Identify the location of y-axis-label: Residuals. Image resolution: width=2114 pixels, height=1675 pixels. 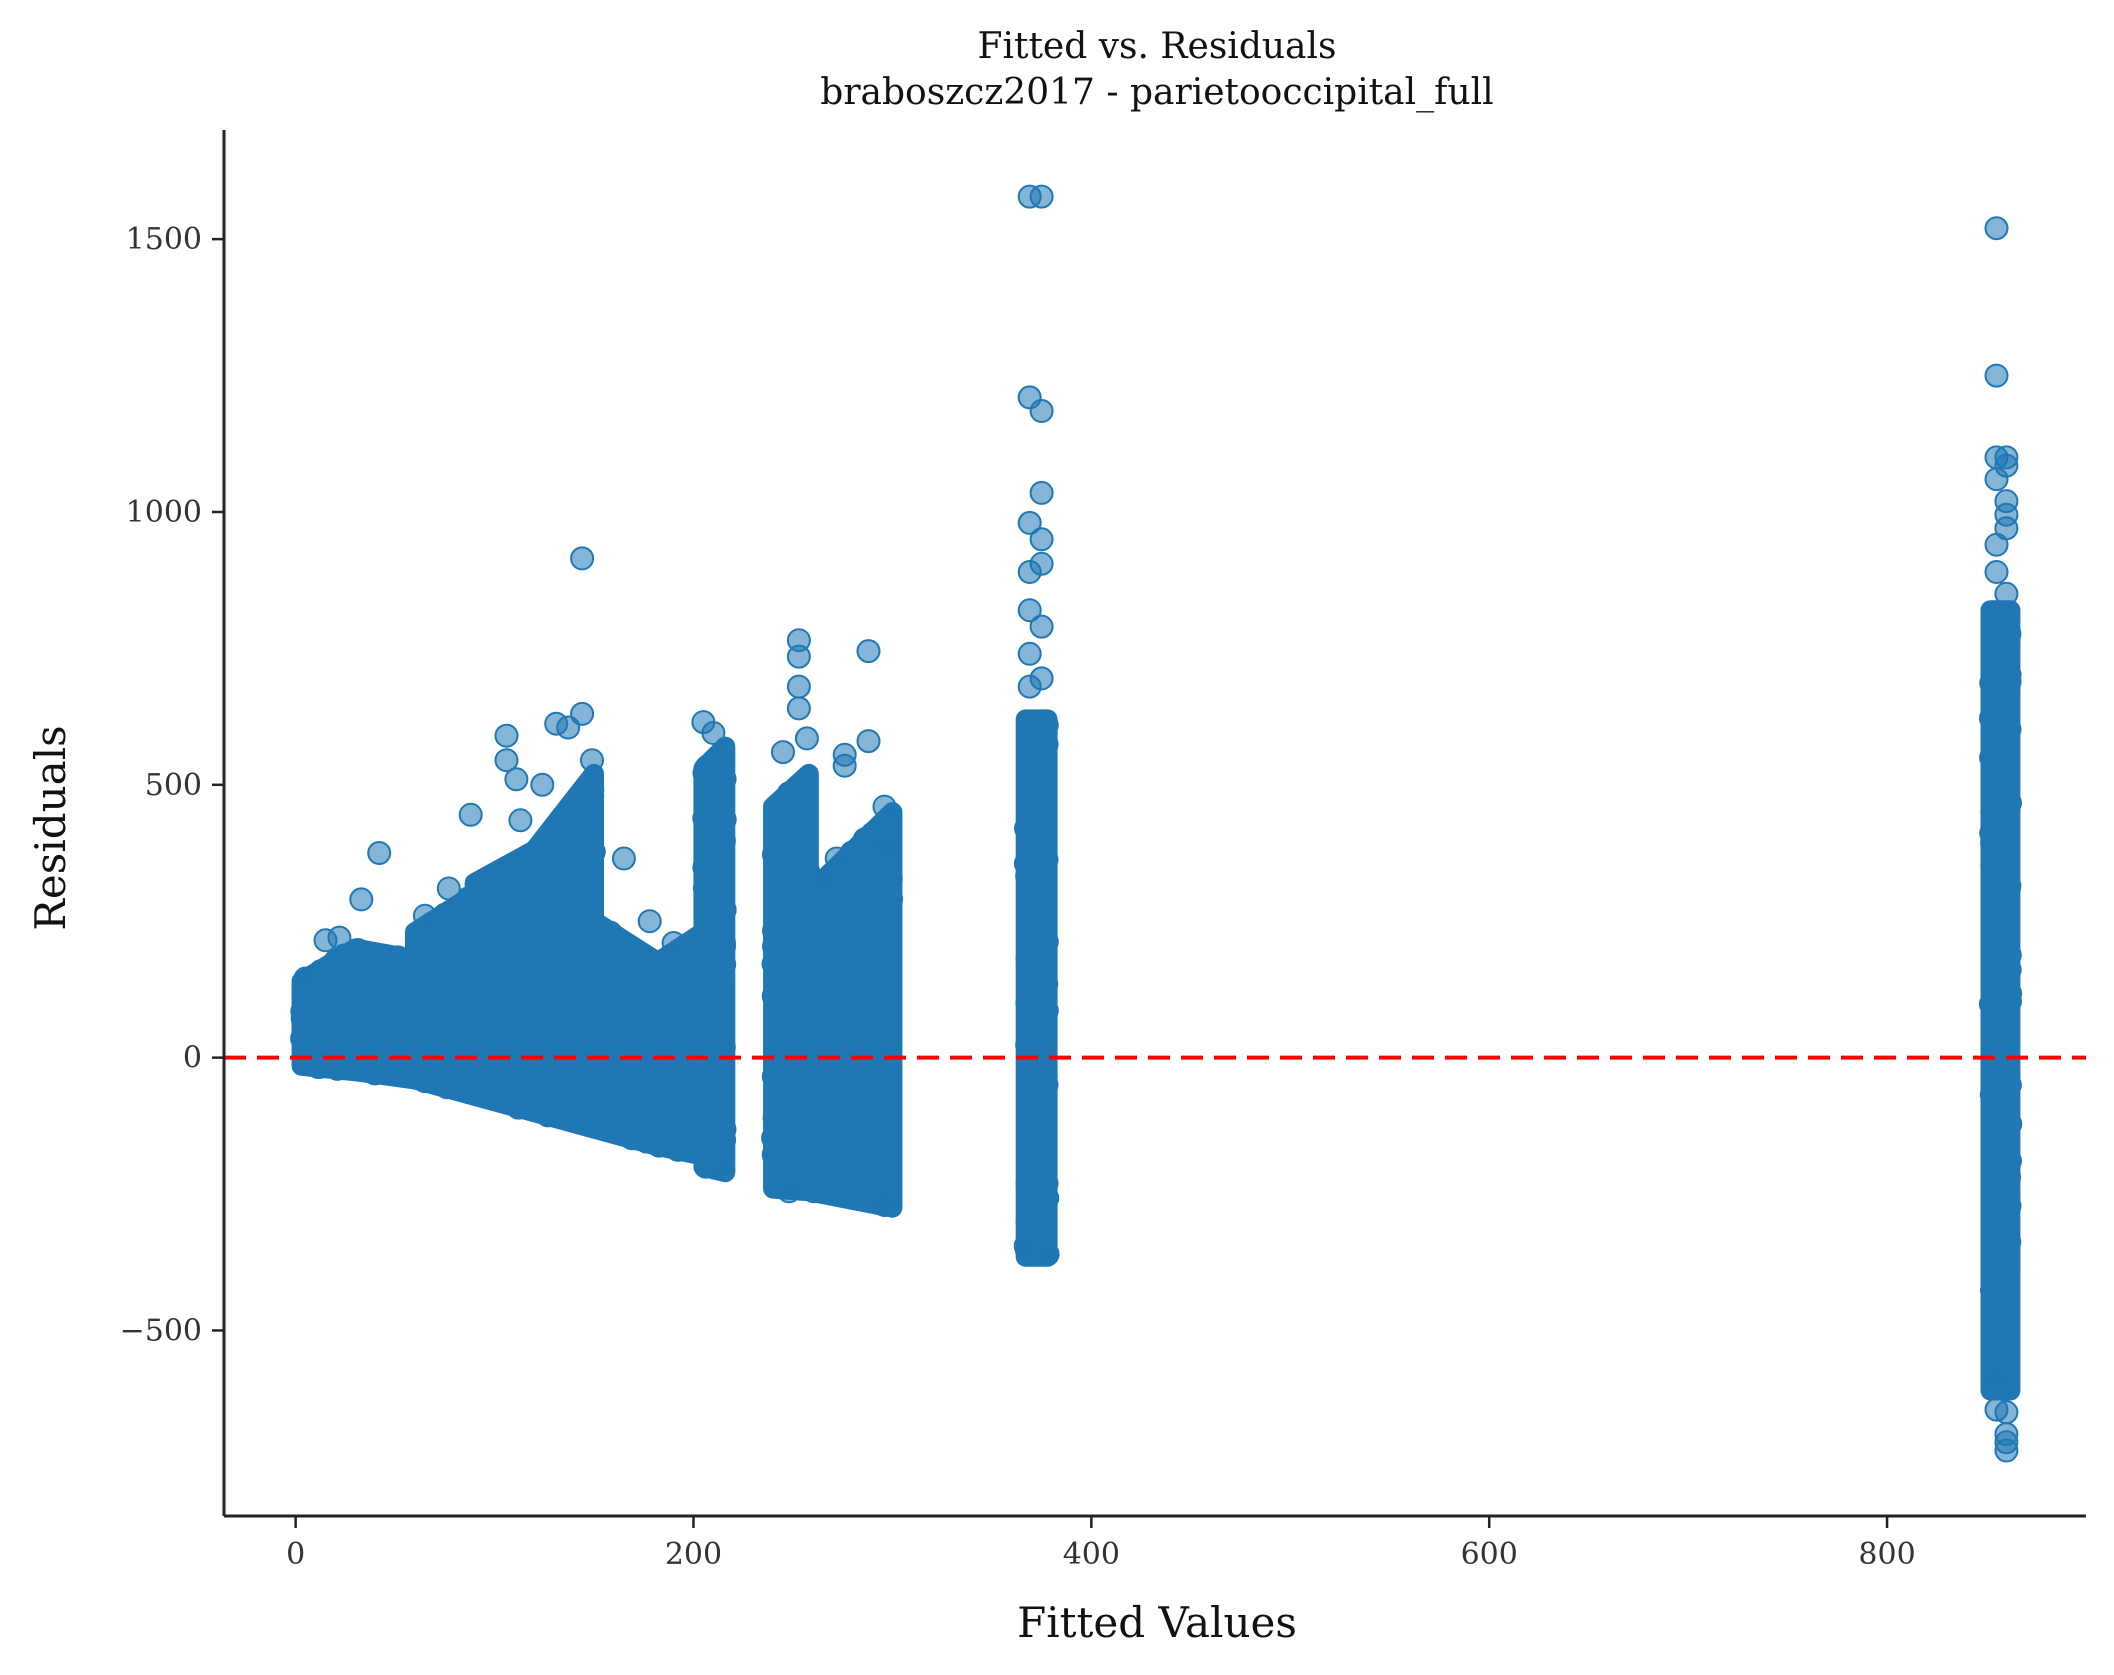
(50, 827).